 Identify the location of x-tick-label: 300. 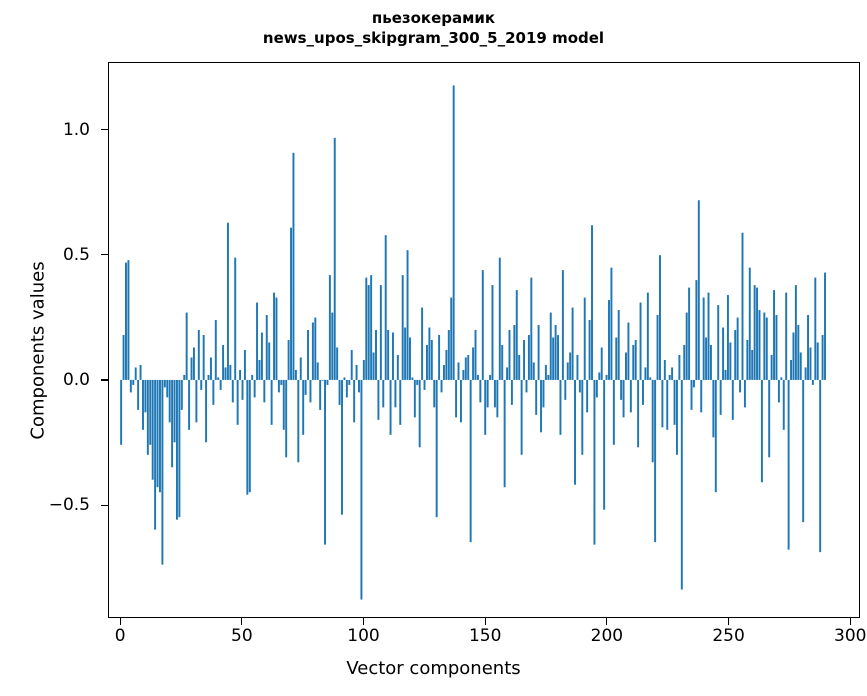
(850, 636).